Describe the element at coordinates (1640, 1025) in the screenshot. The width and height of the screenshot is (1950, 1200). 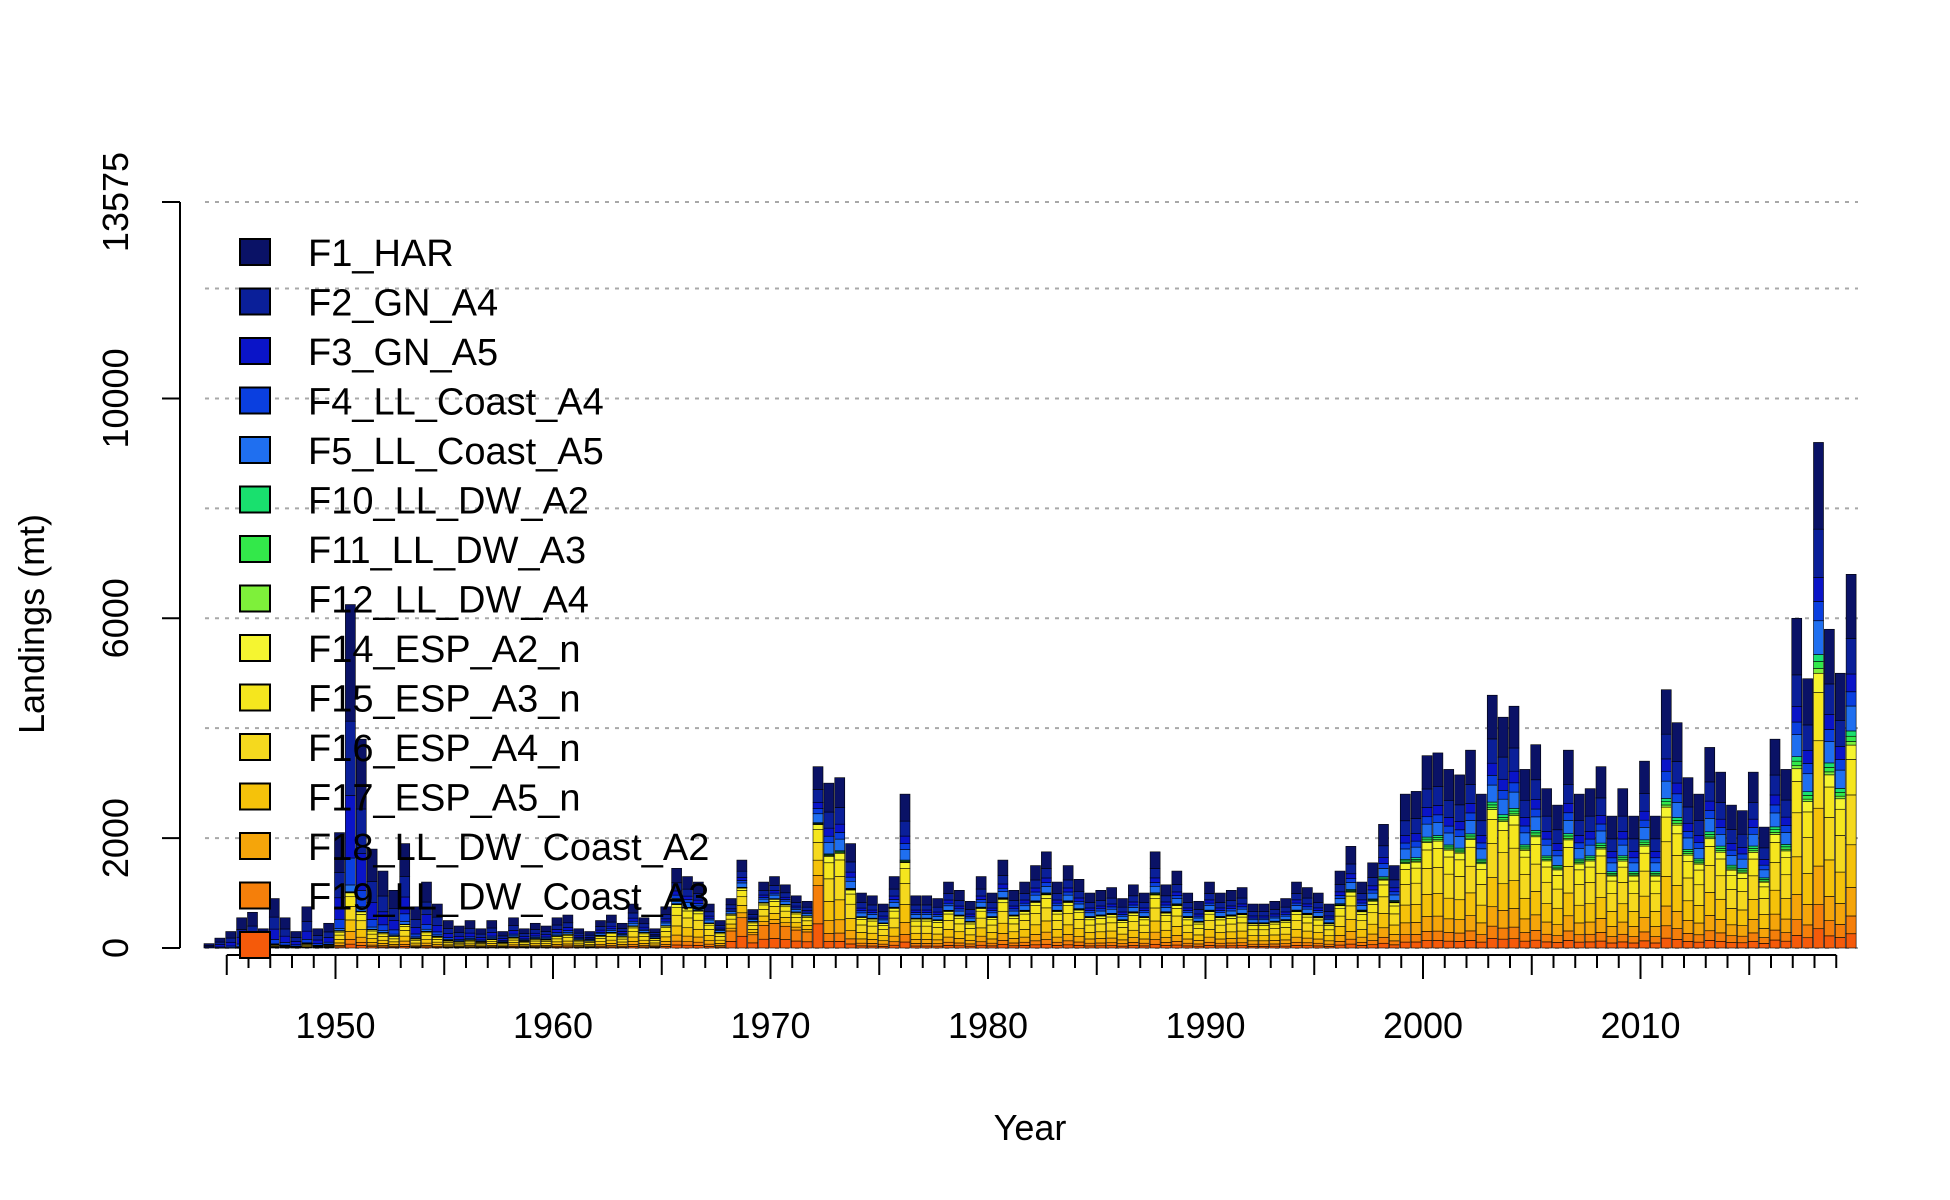
I see `x-tick-label-6: 2010` at that location.